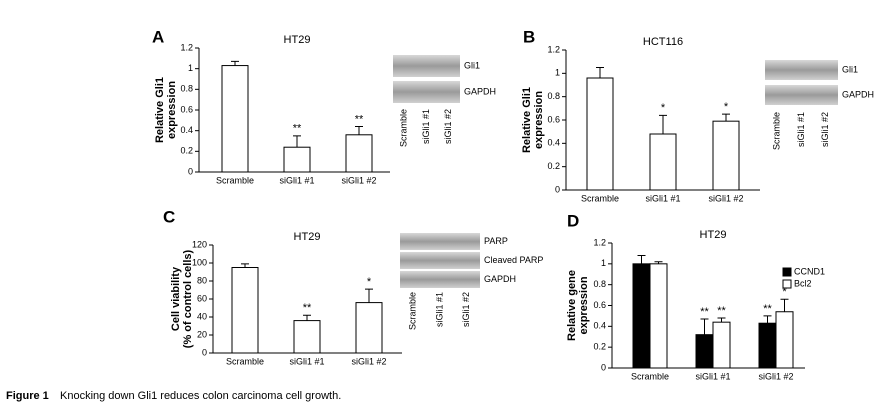  Describe the element at coordinates (158, 36) in the screenshot. I see `panel-letter: A` at that location.